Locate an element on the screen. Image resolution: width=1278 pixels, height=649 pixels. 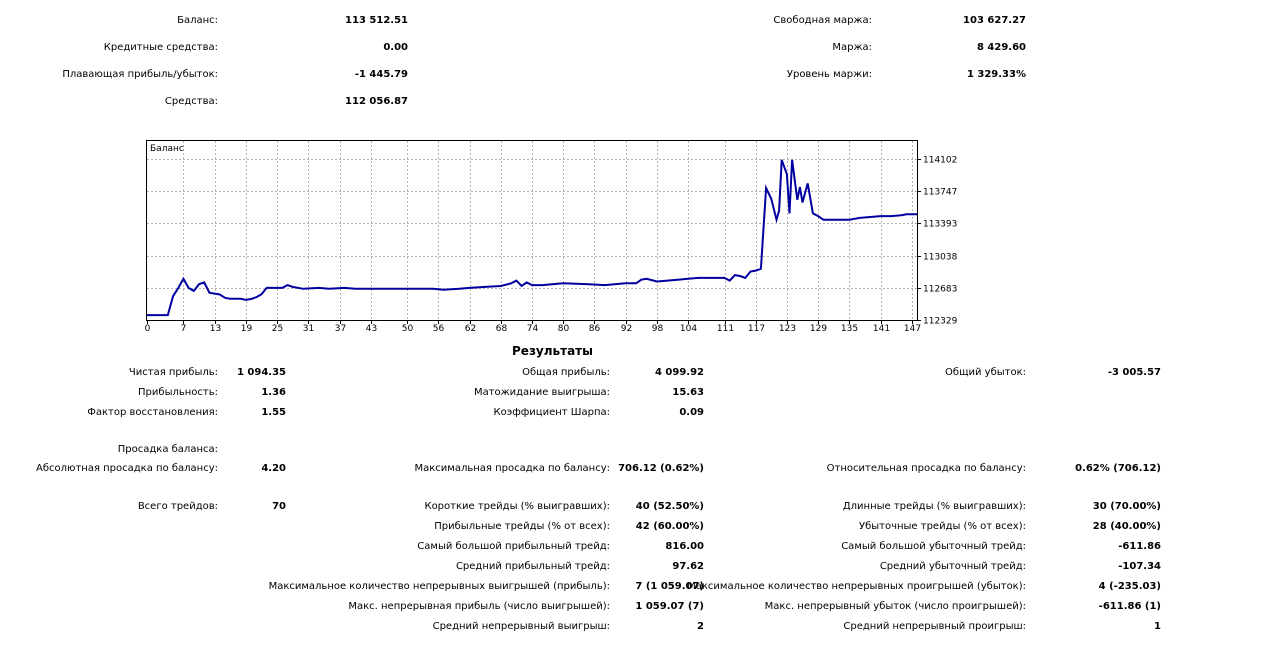
results-title: Результаты is located at coordinates (552, 351).